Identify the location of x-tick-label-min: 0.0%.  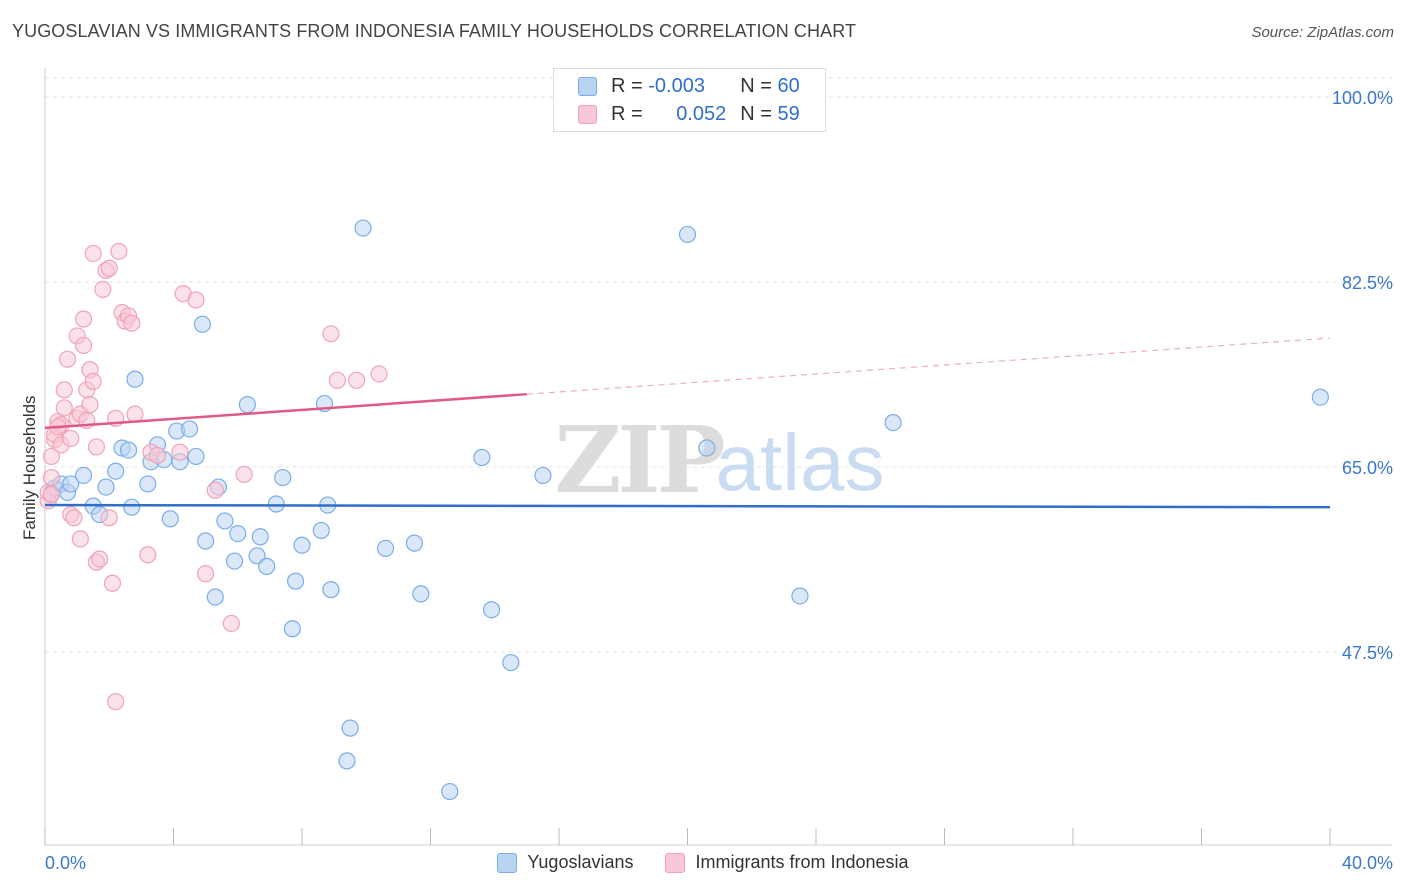
(65, 863).